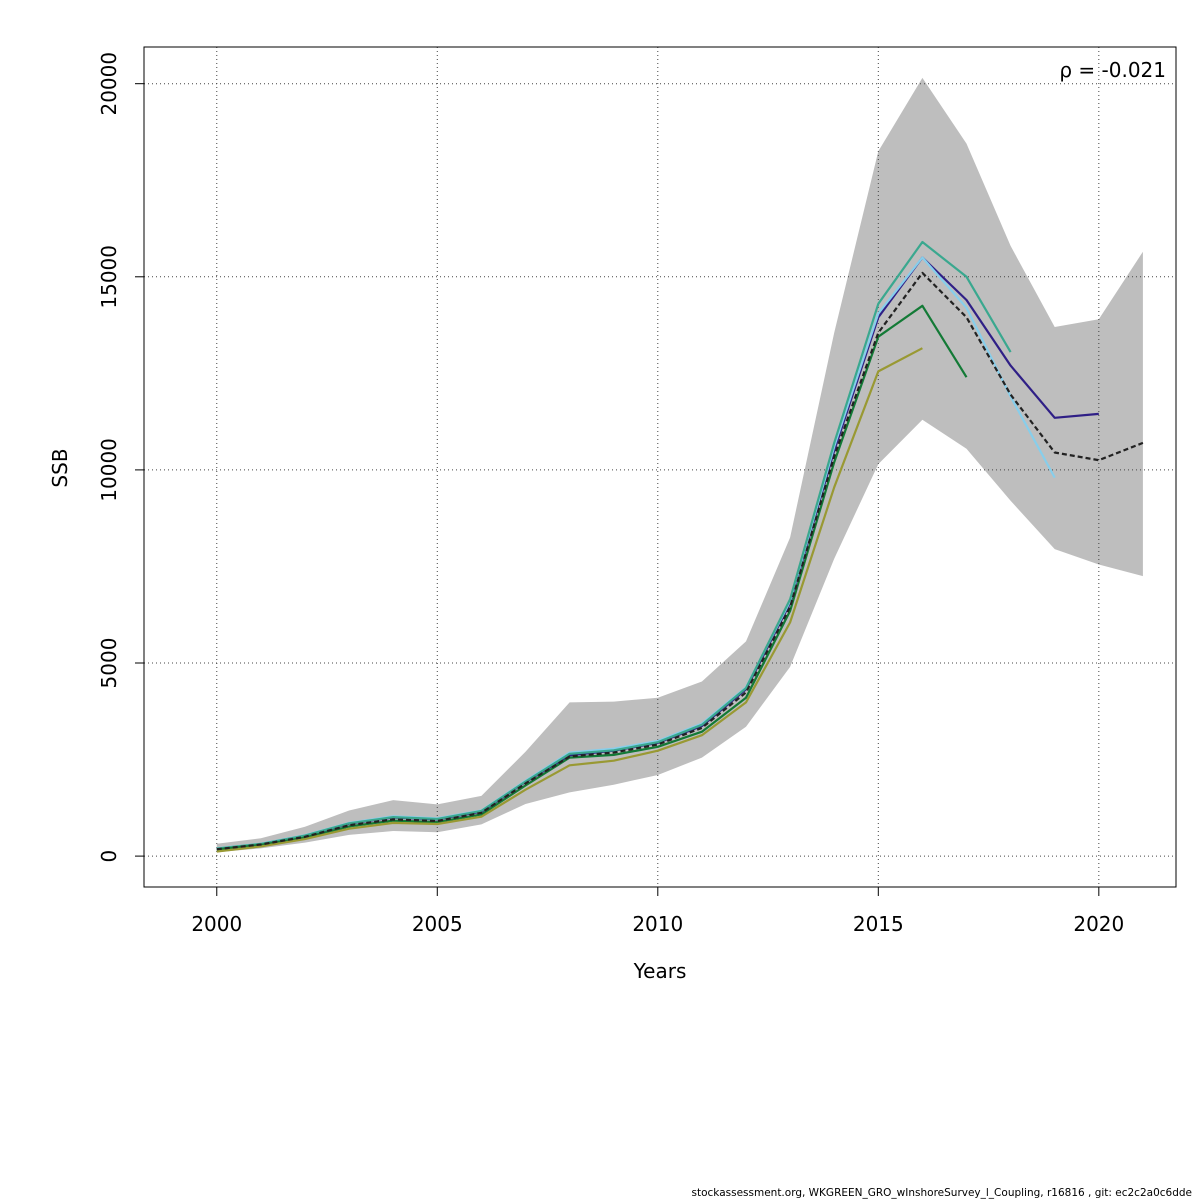  What do you see at coordinates (109, 277) in the screenshot?
I see `y-tick-label-15000: 15000` at bounding box center [109, 277].